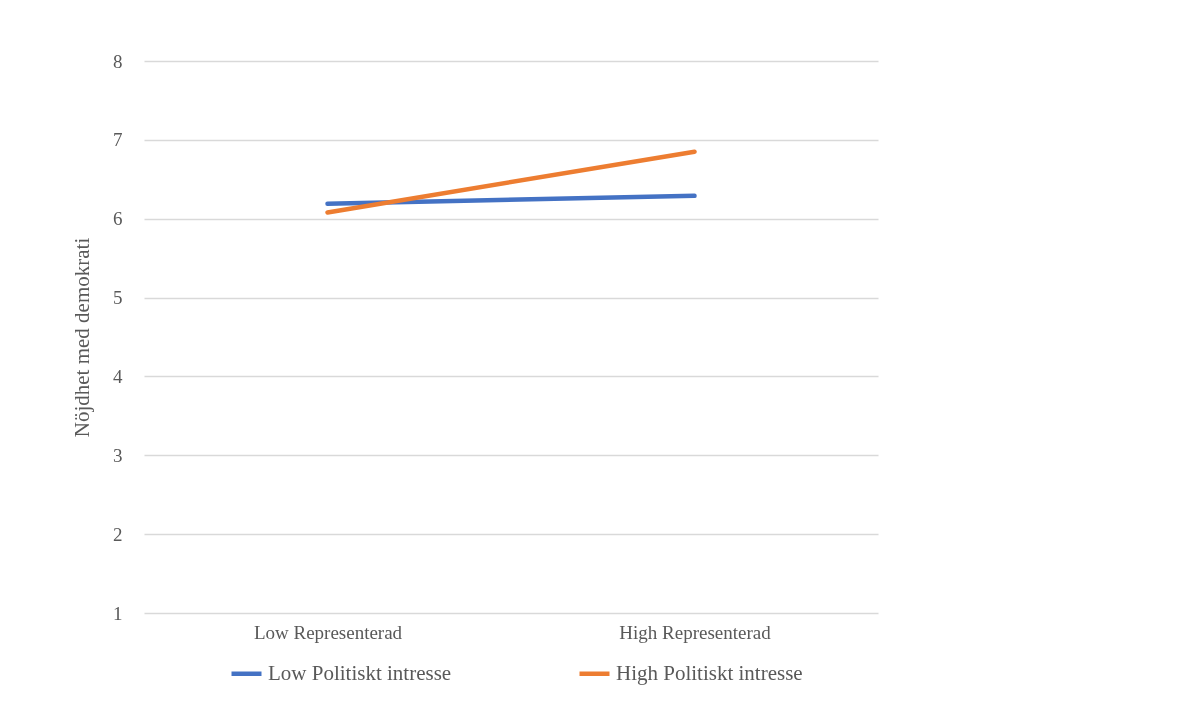 The width and height of the screenshot is (1200, 707). What do you see at coordinates (709, 672) in the screenshot?
I see `legend-label: High Politiskt intresse` at bounding box center [709, 672].